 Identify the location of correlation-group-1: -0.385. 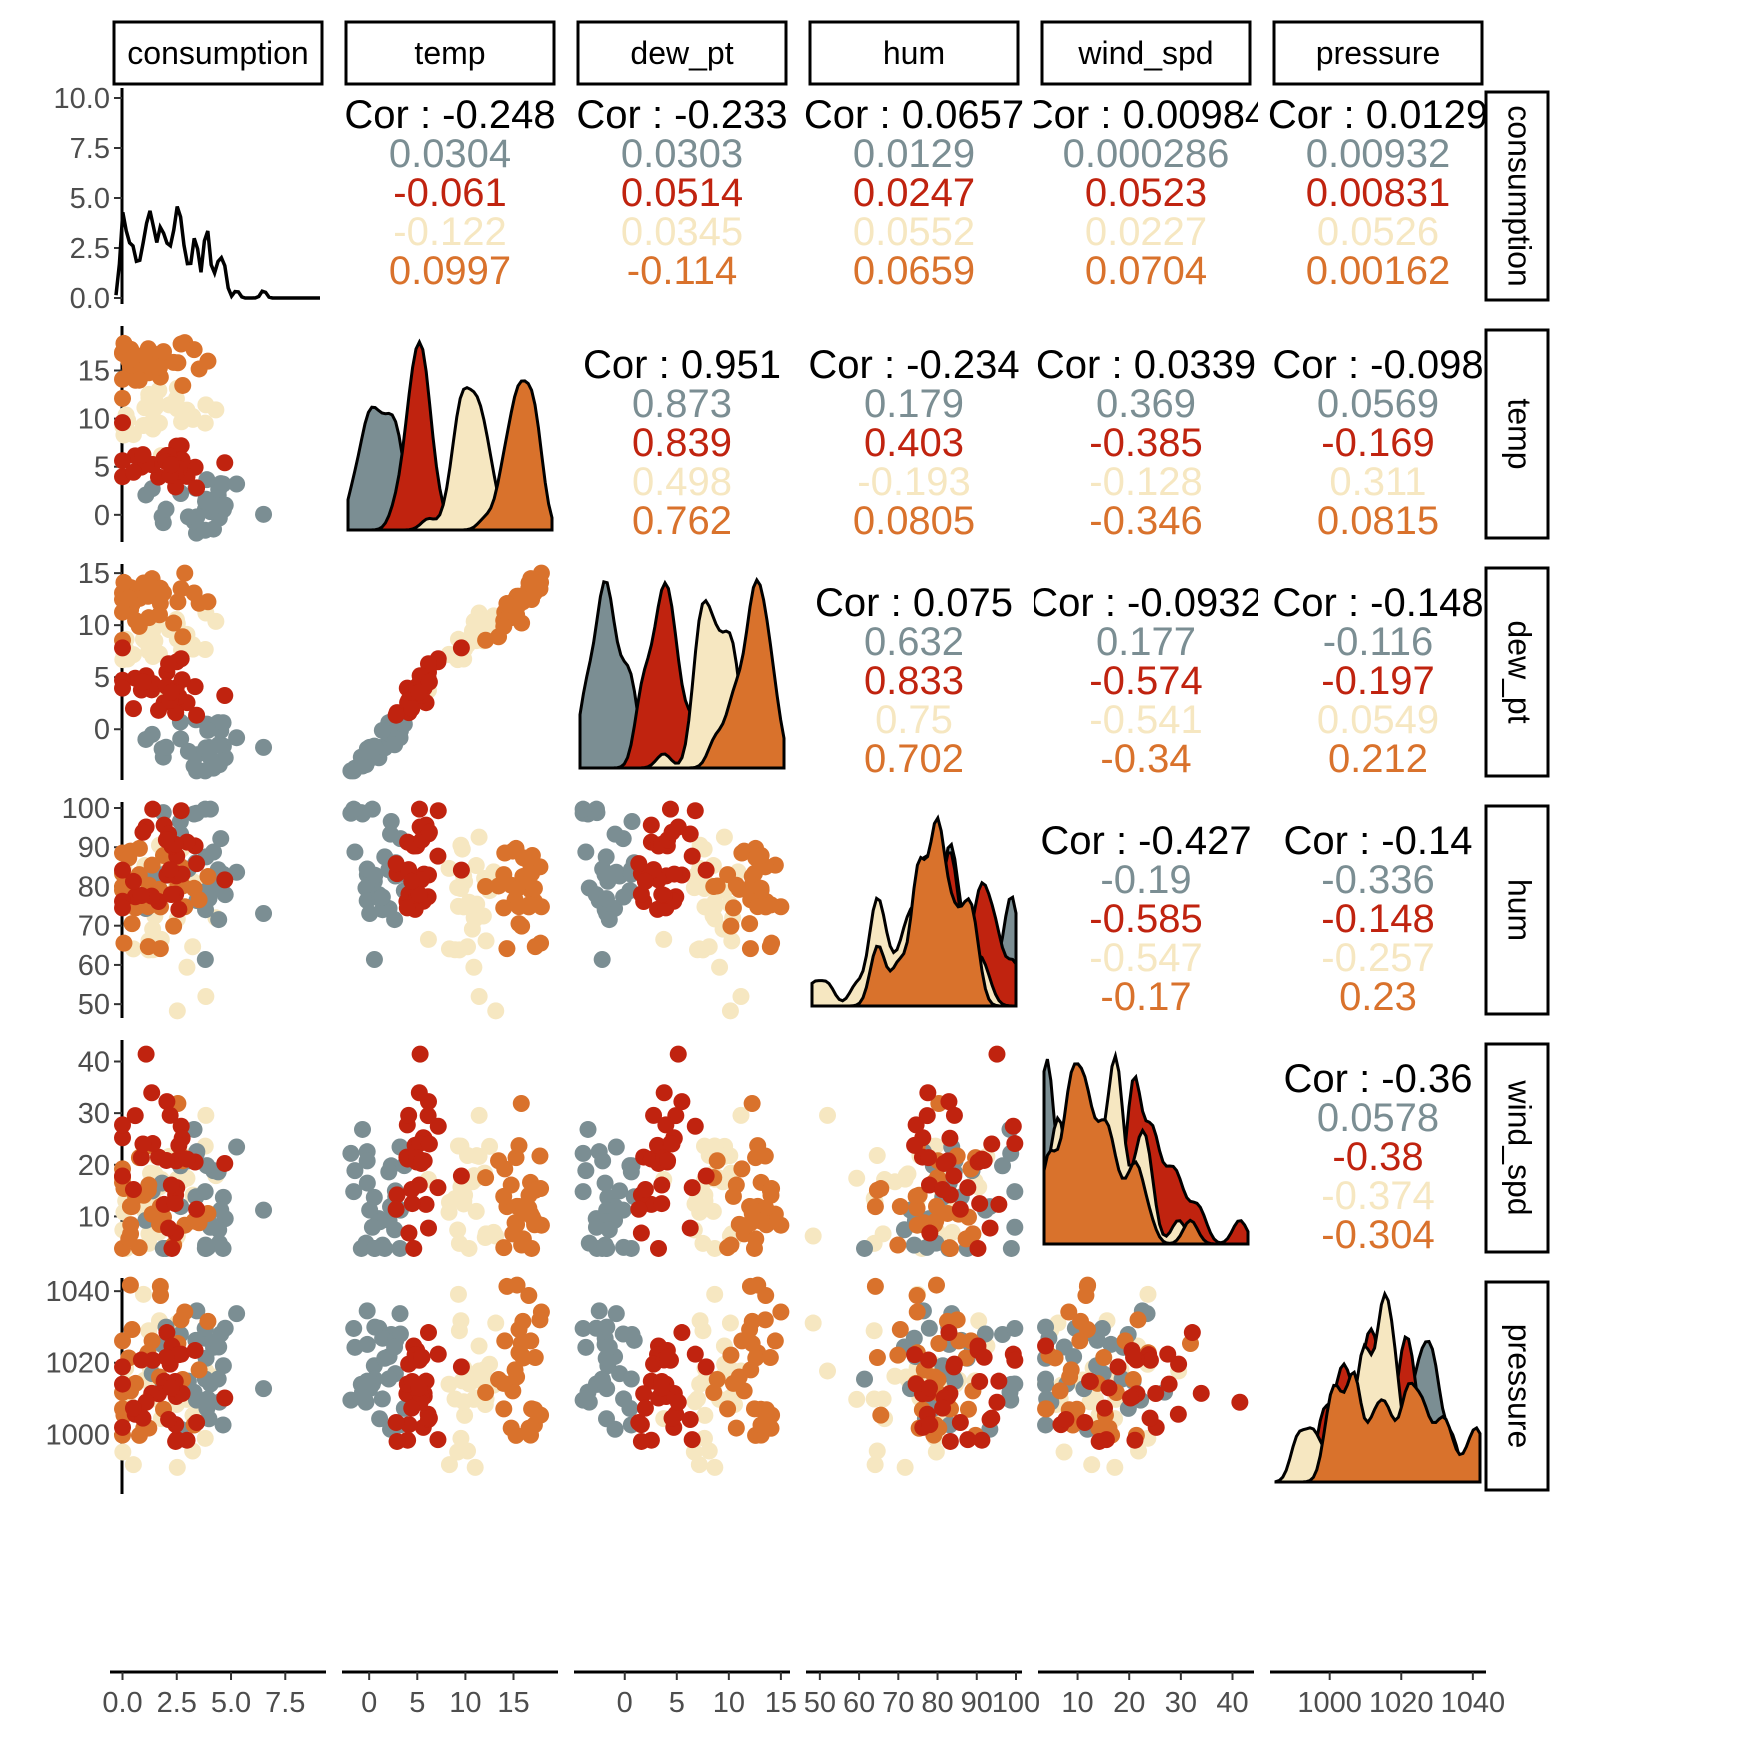
(1145, 443).